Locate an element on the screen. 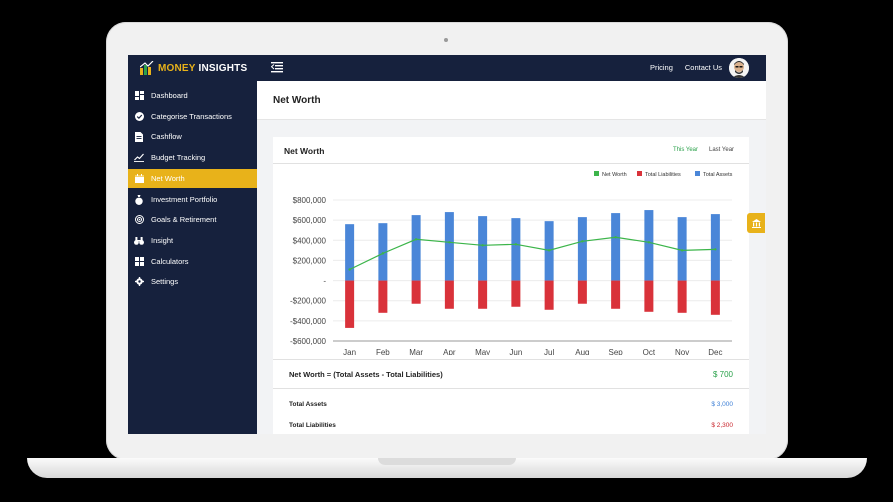  x-tick-label: May is located at coordinates (482, 351).